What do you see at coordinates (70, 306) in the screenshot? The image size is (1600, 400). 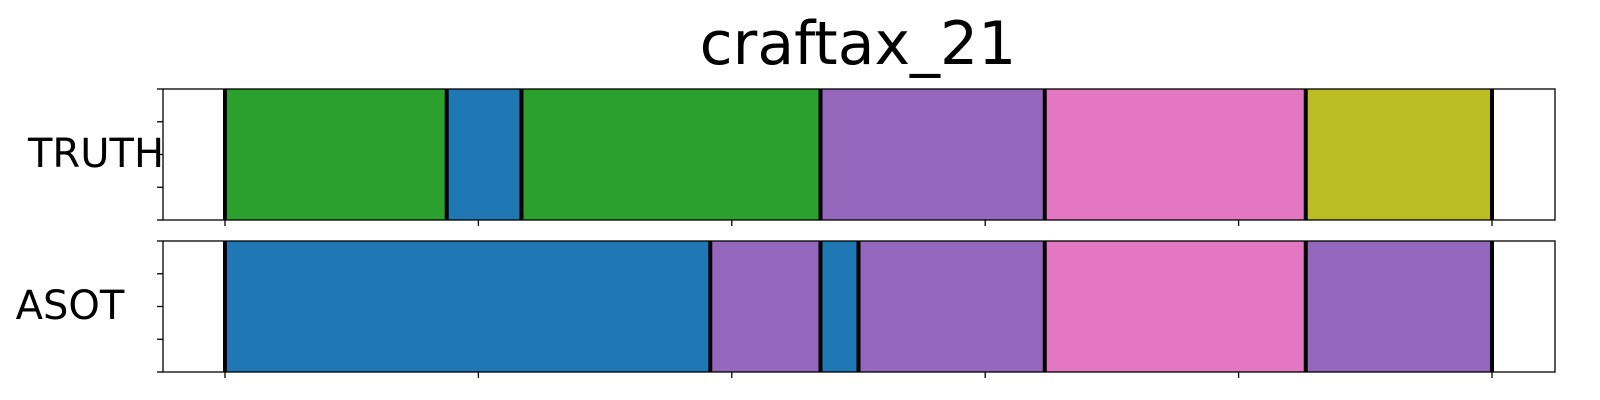 I see `row-label-asot: ASOT` at bounding box center [70, 306].